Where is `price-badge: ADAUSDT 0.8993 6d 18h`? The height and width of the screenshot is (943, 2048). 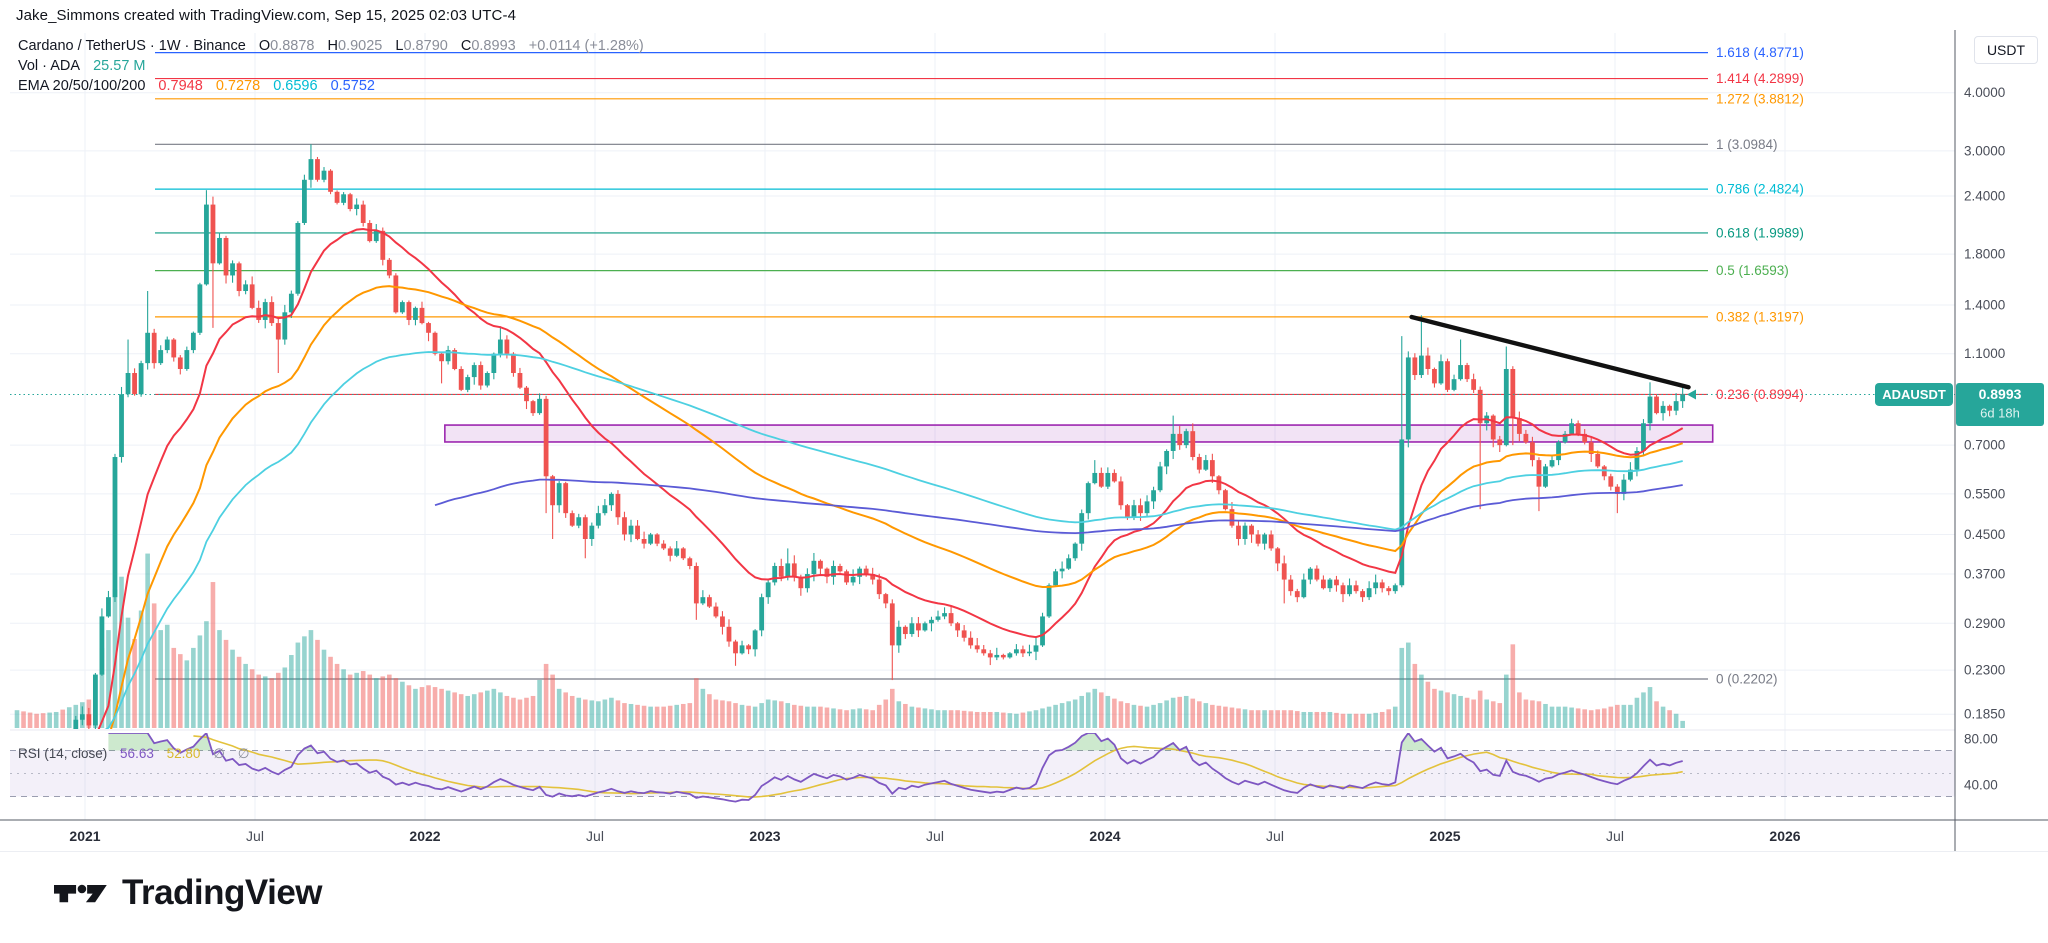 price-badge: ADAUSDT 0.8993 6d 18h is located at coordinates (1959, 404).